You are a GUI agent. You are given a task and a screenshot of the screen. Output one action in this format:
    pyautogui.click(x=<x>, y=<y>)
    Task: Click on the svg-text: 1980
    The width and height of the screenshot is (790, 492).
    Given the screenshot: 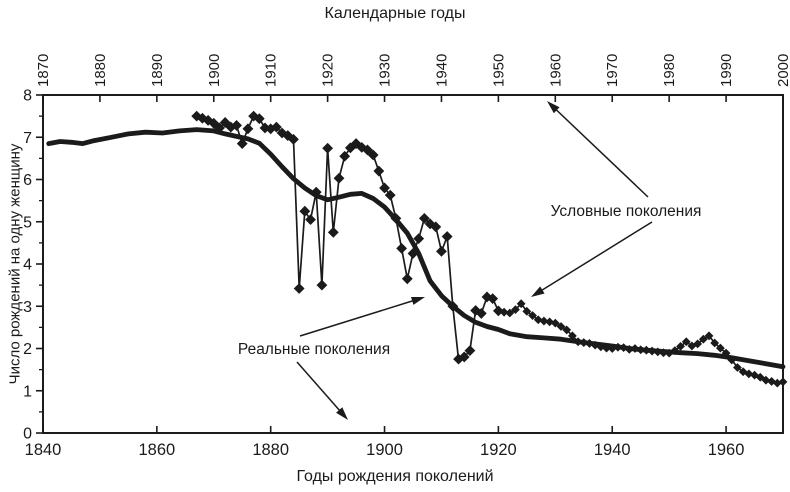 What is the action you would take?
    pyautogui.click(x=669, y=70)
    